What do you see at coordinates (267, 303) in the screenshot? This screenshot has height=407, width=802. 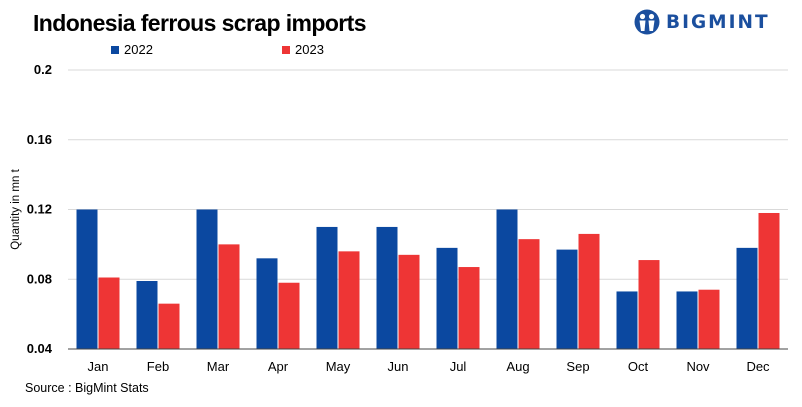 I see `bar-2022-apr` at bounding box center [267, 303].